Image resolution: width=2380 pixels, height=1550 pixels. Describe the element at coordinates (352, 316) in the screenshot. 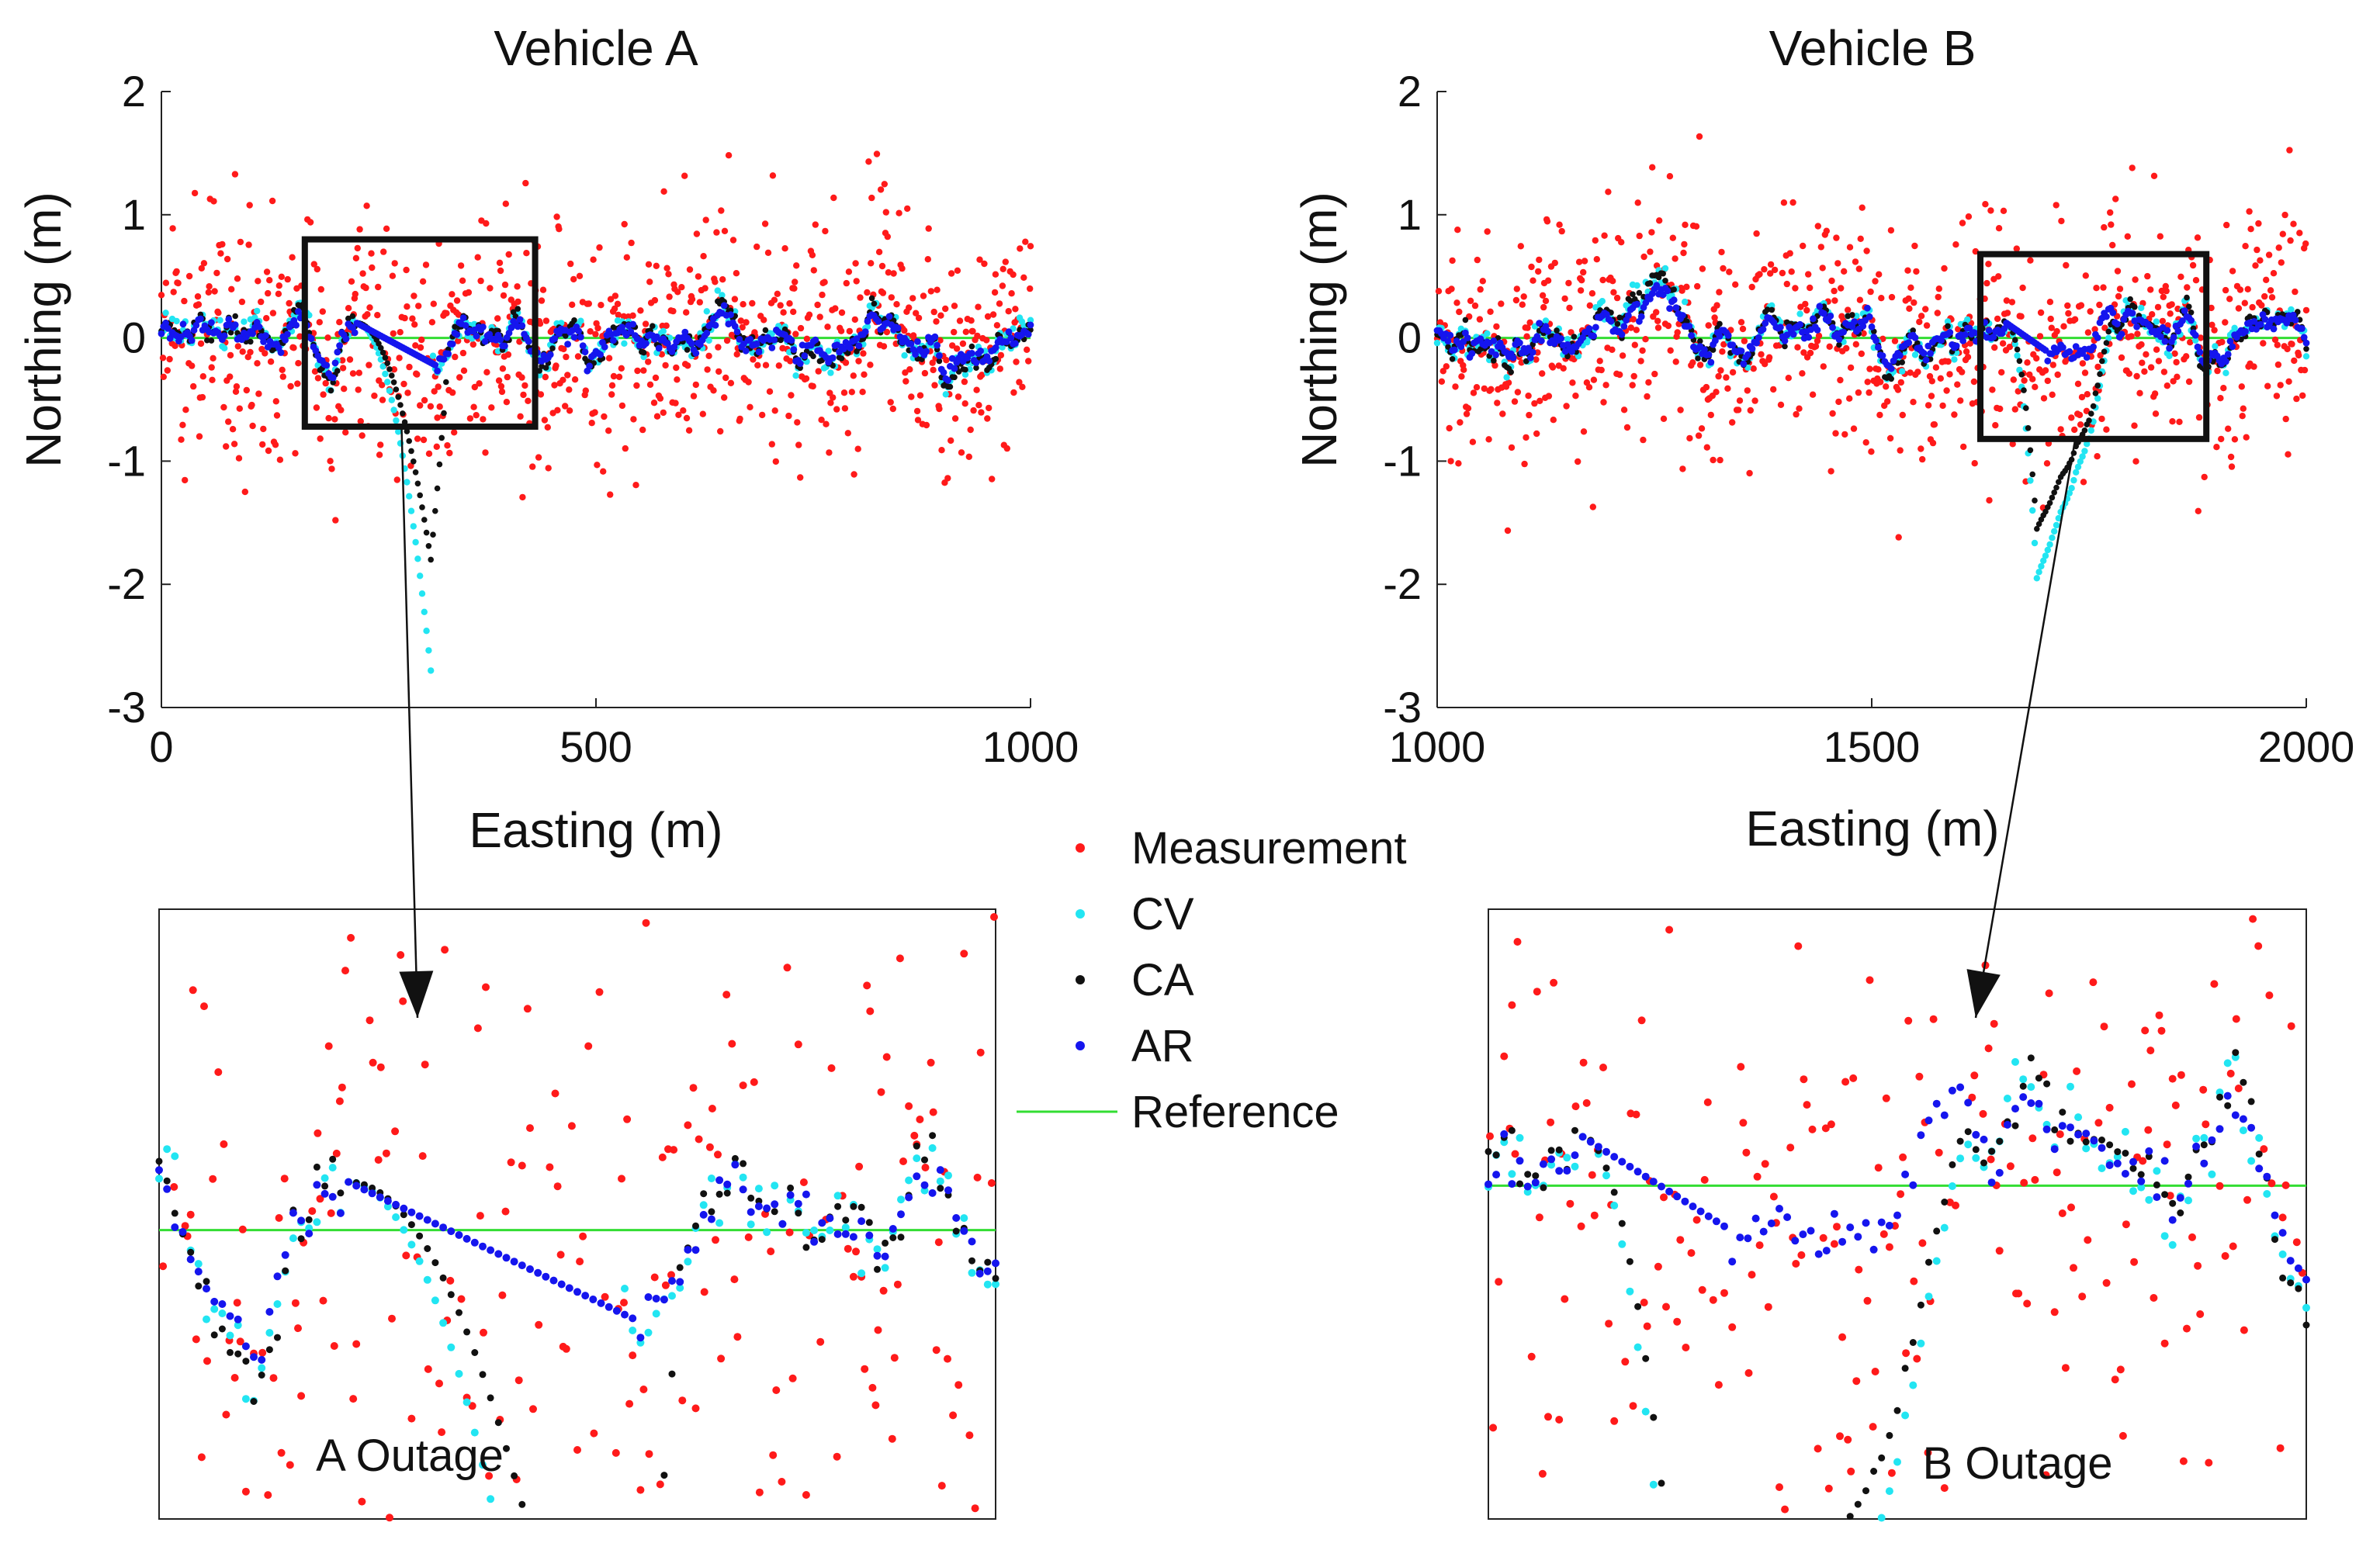

I see `vehicle-a-ca-point` at that location.